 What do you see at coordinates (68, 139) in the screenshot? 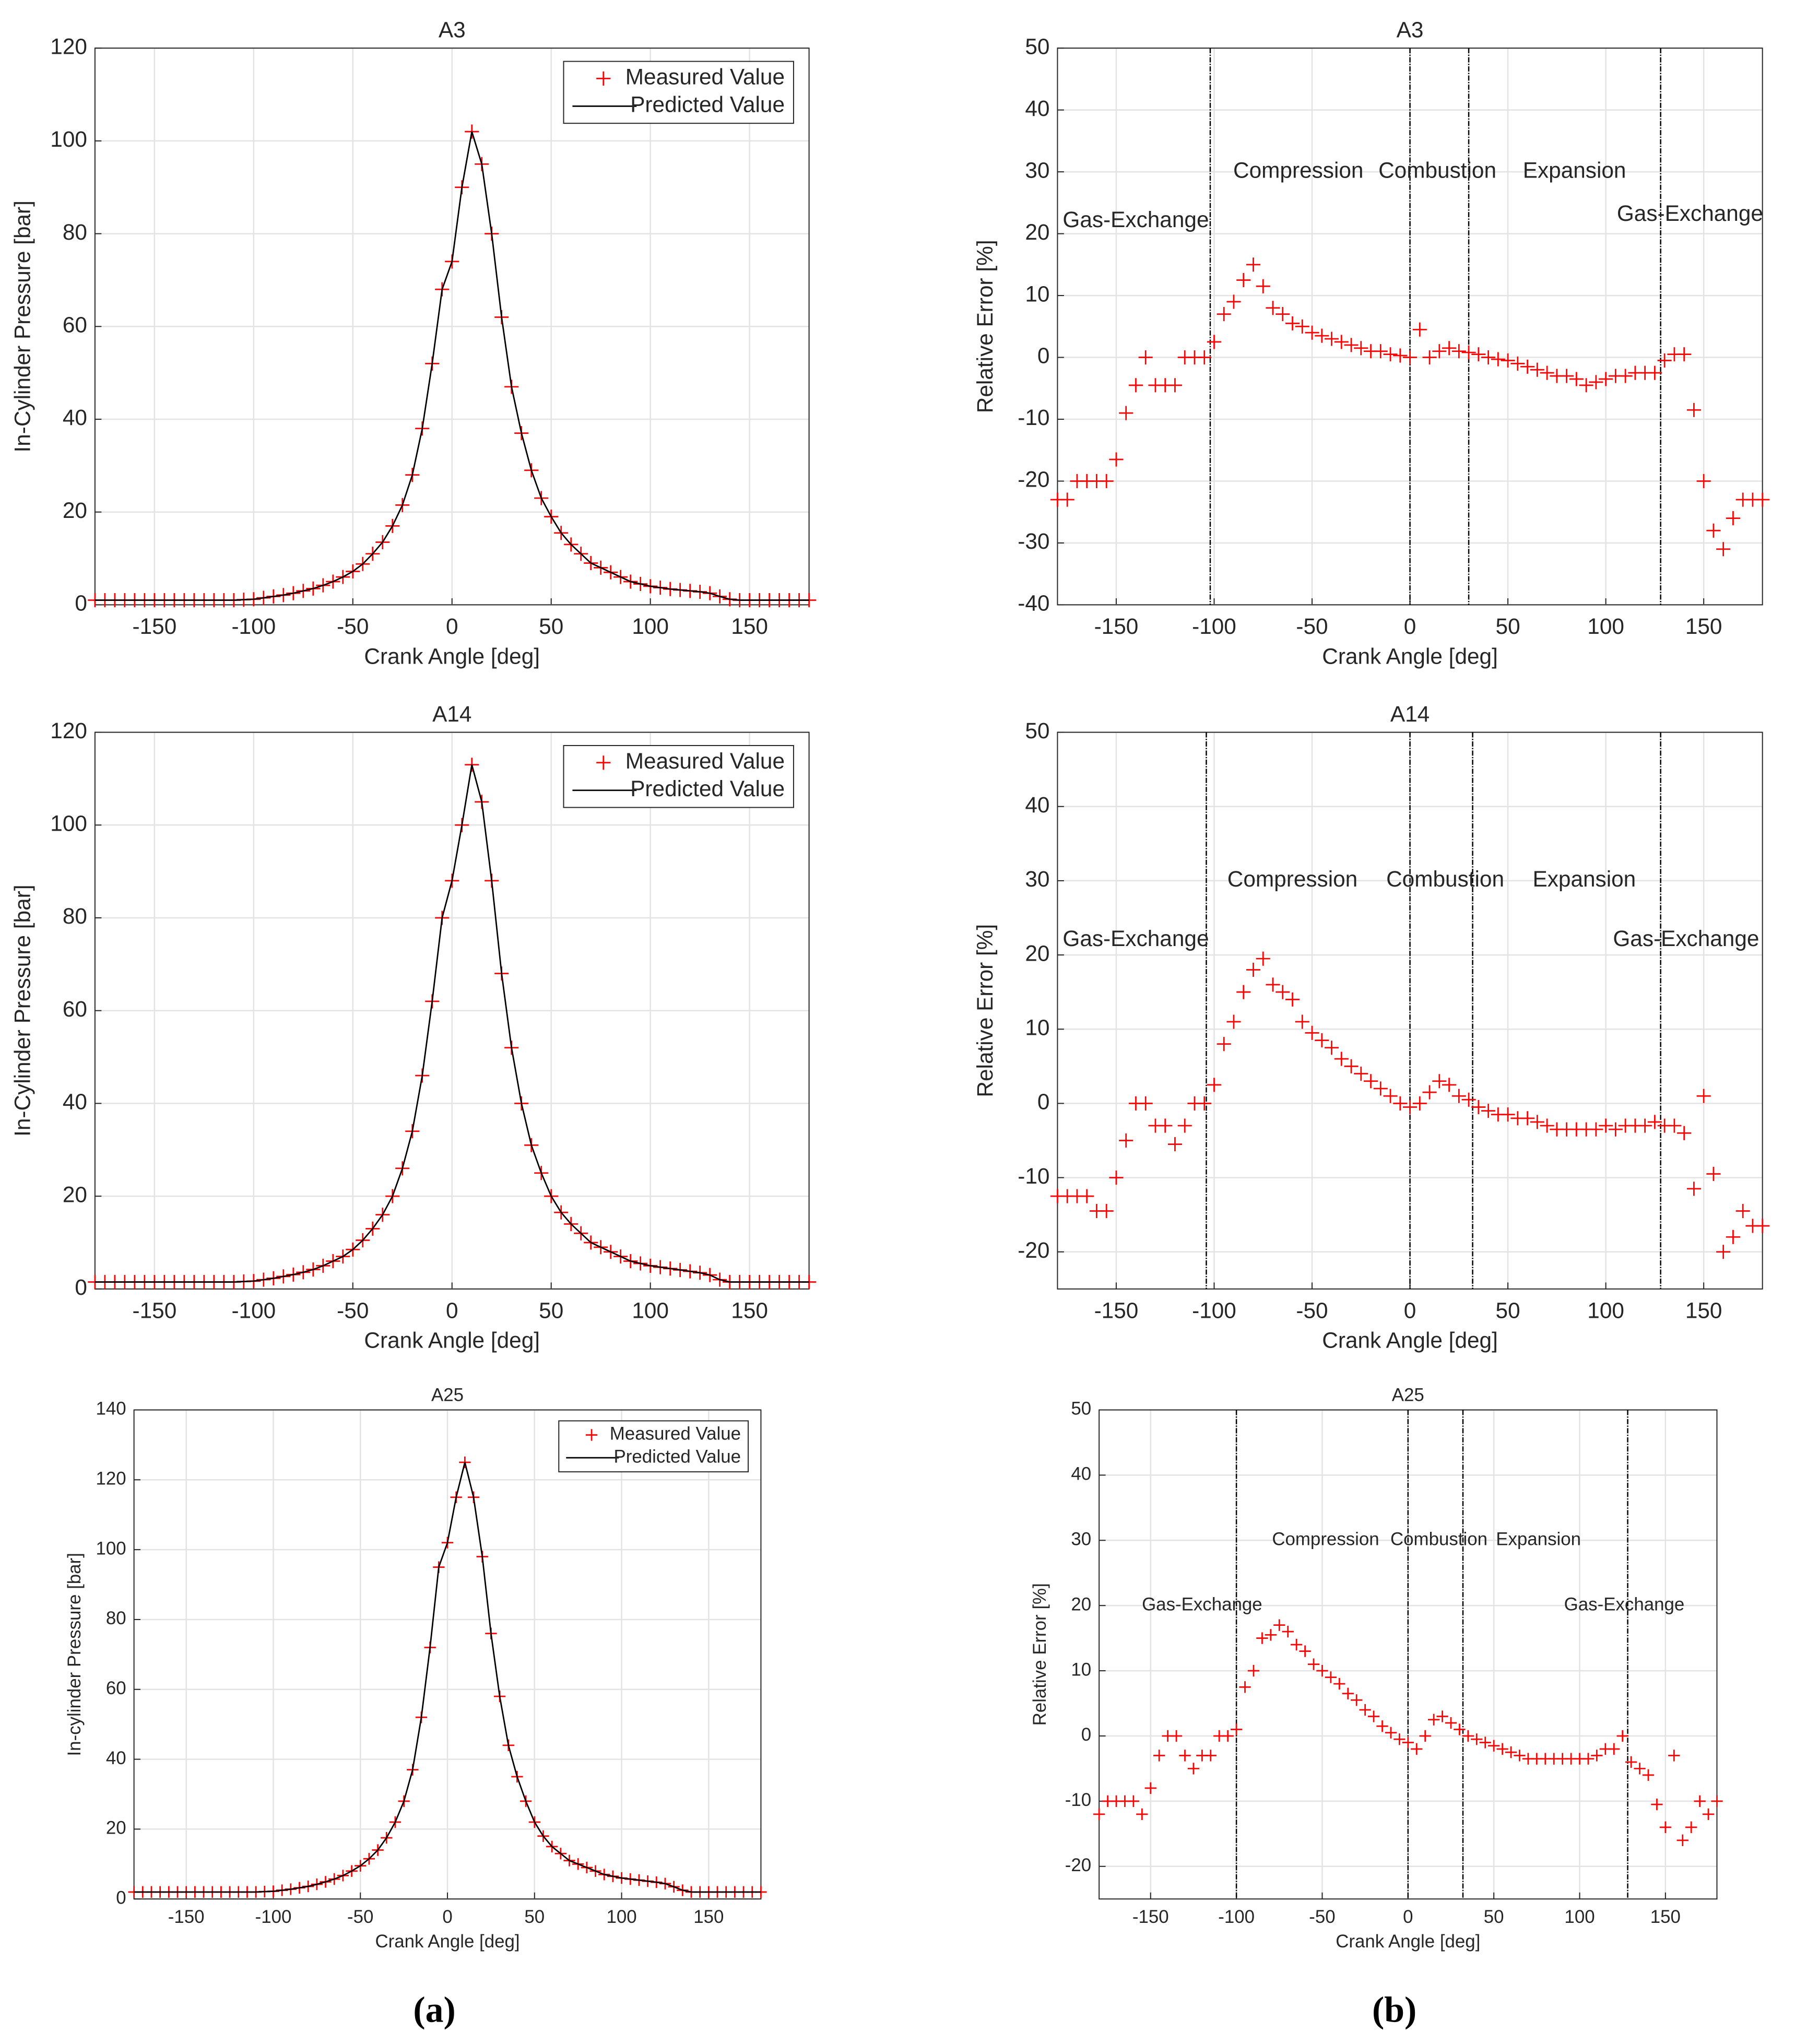
I see `y-tick-label: 100` at bounding box center [68, 139].